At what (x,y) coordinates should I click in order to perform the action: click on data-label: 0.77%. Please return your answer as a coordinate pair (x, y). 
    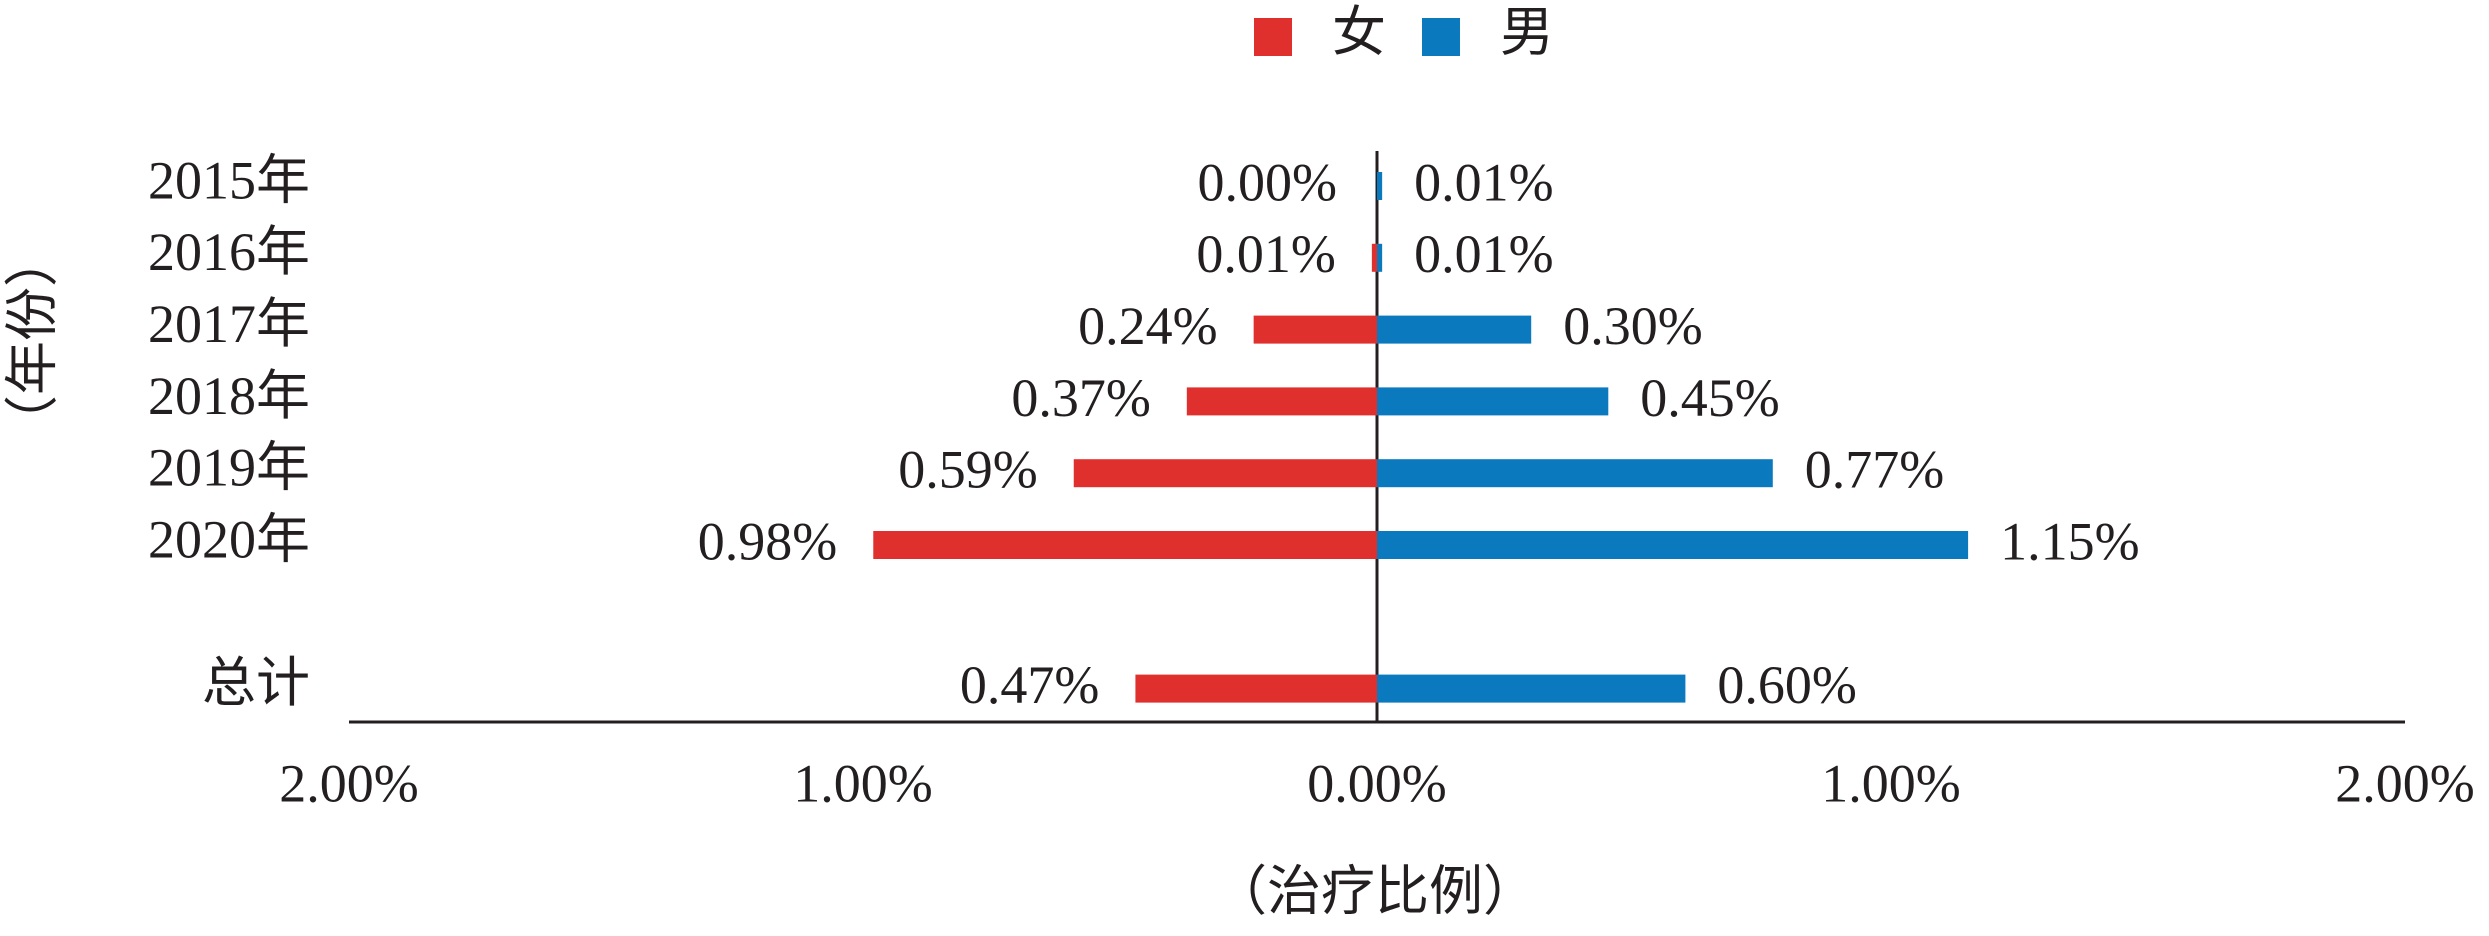
    Looking at the image, I should click on (1874, 470).